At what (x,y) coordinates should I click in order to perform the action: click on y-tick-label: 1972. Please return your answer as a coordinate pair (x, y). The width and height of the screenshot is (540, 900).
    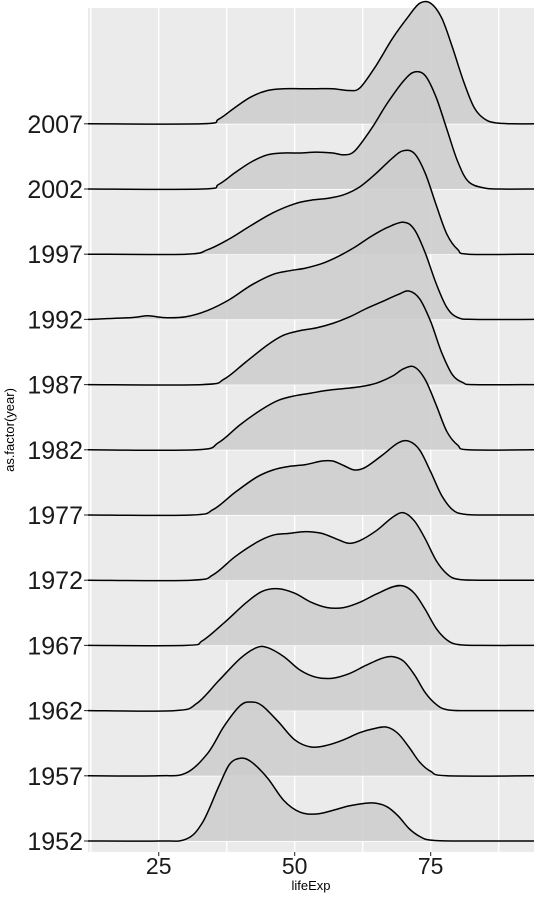
    Looking at the image, I should click on (55, 581).